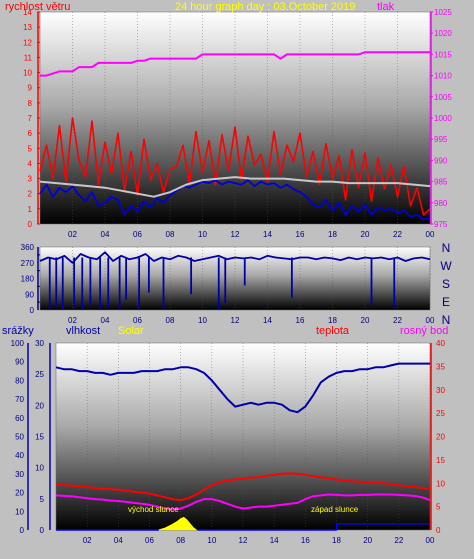 This screenshot has height=559, width=474. Describe the element at coordinates (242, 388) in the screenshot. I see `humidity-line` at that location.